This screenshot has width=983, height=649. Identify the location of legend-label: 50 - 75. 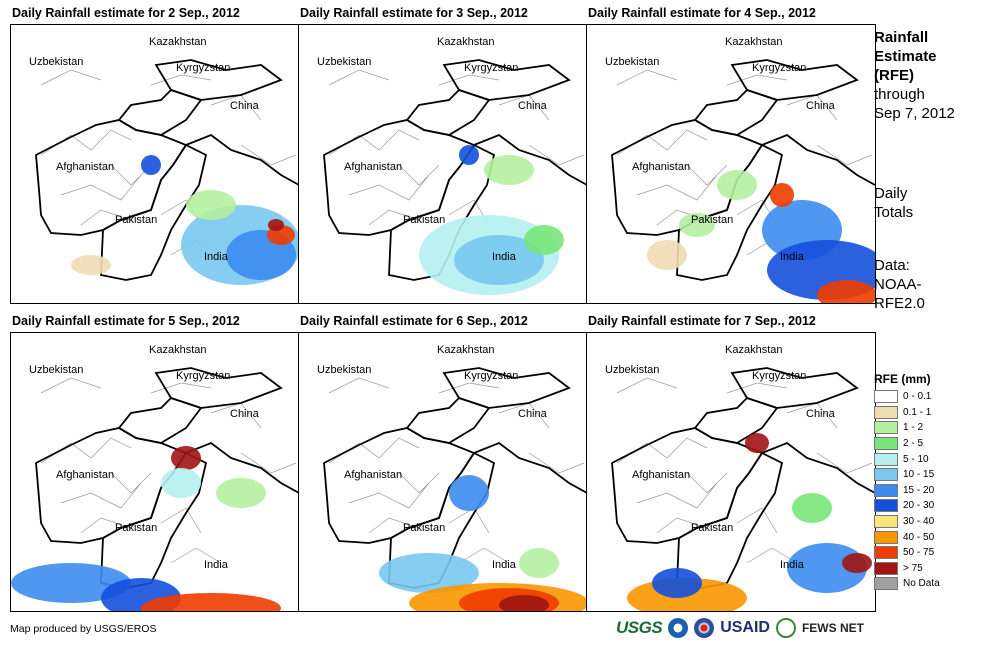
(919, 553).